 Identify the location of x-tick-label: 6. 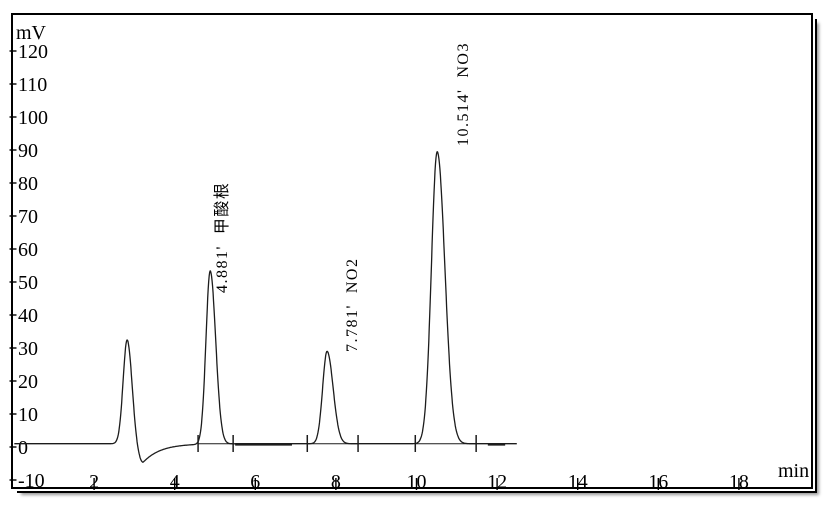
(255, 482).